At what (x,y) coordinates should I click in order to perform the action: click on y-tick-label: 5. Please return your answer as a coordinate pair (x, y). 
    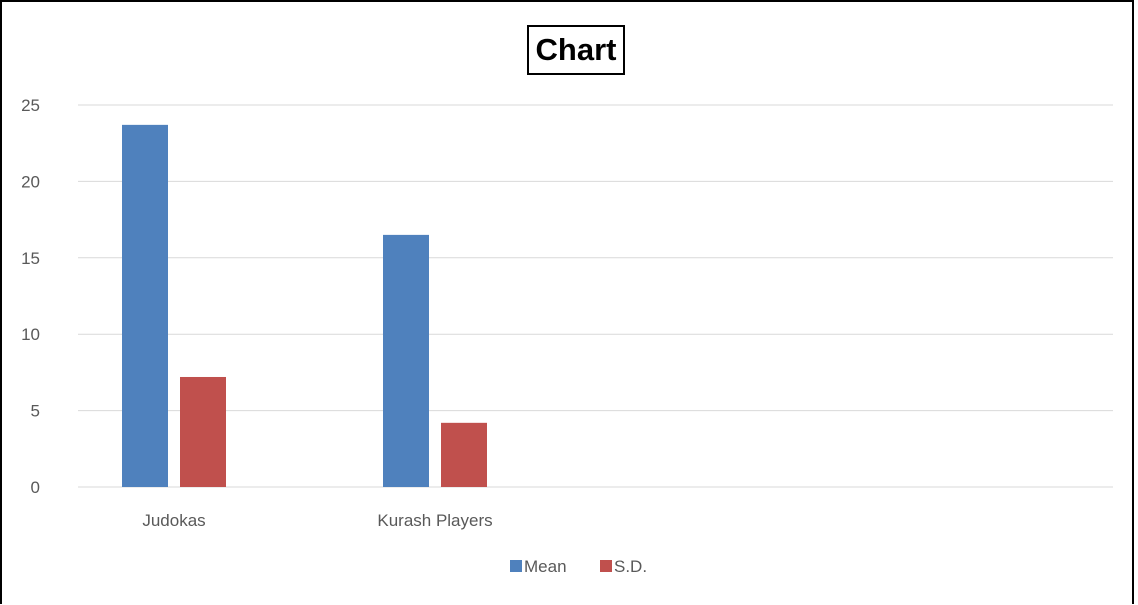
    Looking at the image, I should click on (35, 411).